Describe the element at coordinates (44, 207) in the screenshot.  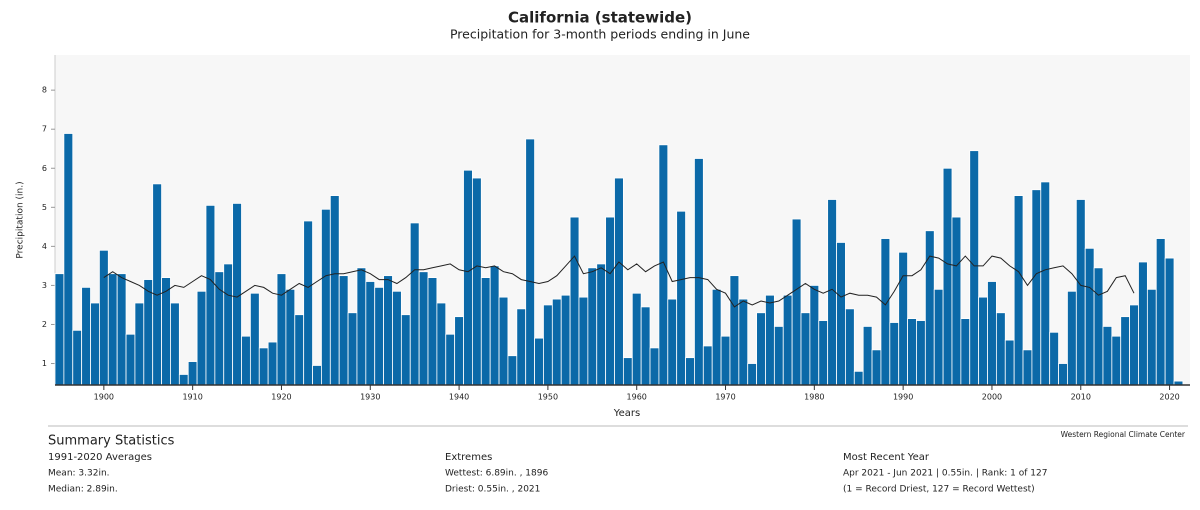
I see `y-tick-label: 5` at that location.